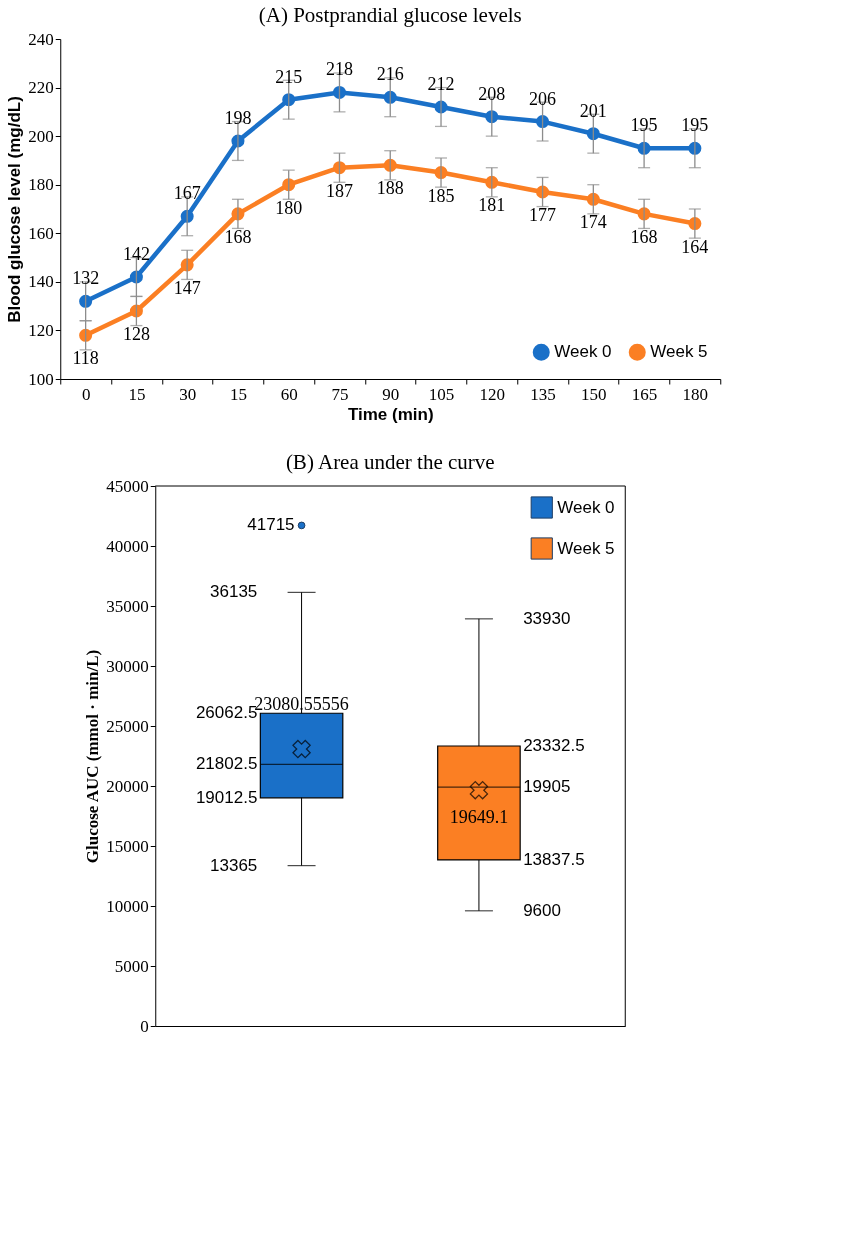 Image resolution: width=862 pixels, height=1251 pixels. Describe the element at coordinates (131, 966) in the screenshot. I see `y-tick-label: 5000` at that location.